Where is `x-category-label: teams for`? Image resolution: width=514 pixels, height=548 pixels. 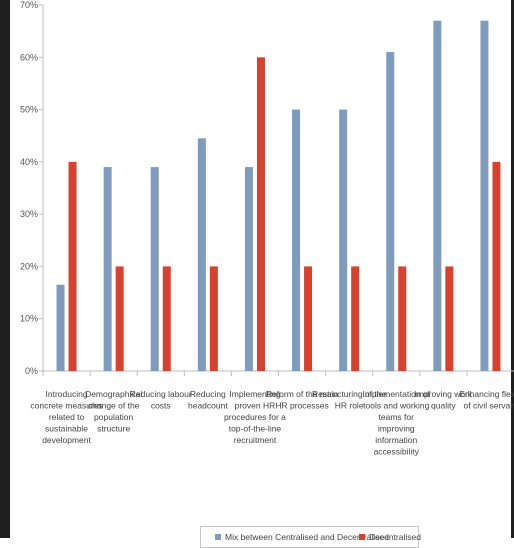
x-category-label: teams for is located at coordinates (397, 417).